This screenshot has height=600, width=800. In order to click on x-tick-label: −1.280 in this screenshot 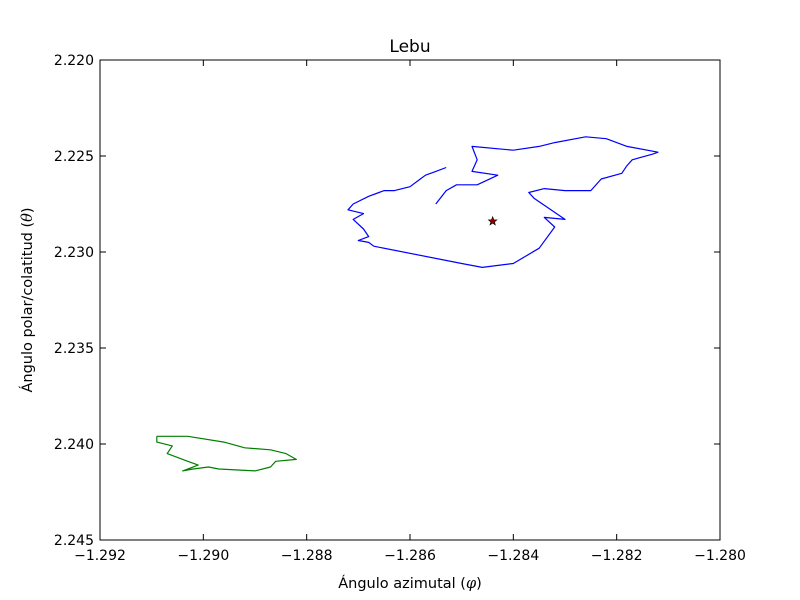, I will do `click(720, 556)`.